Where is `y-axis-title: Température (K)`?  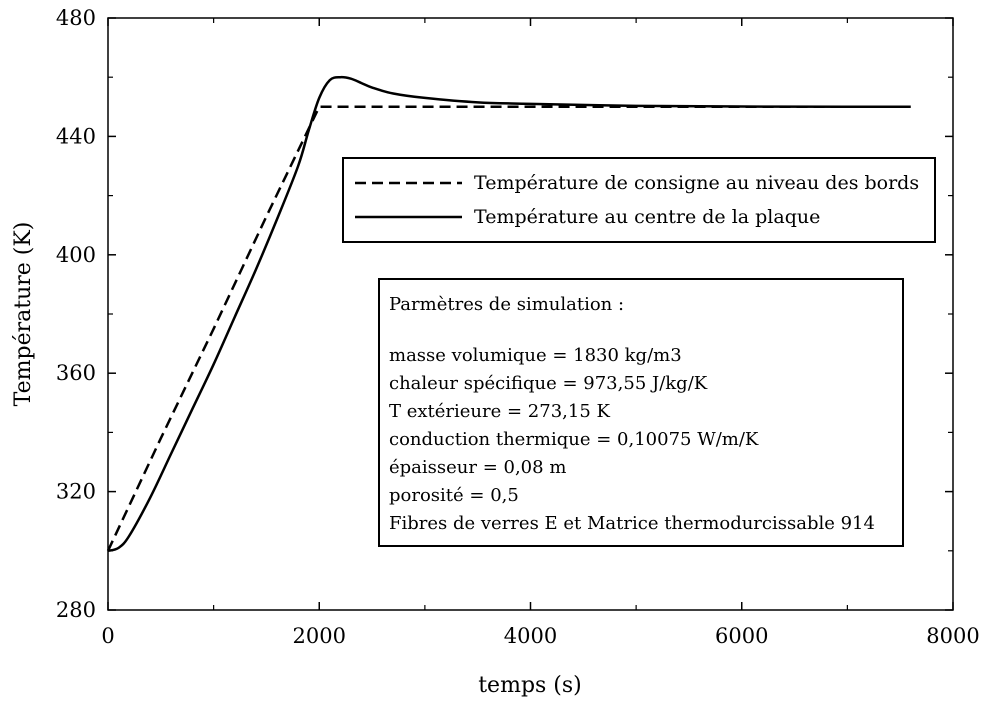
y-axis-title: Température (K) is located at coordinates (23, 314).